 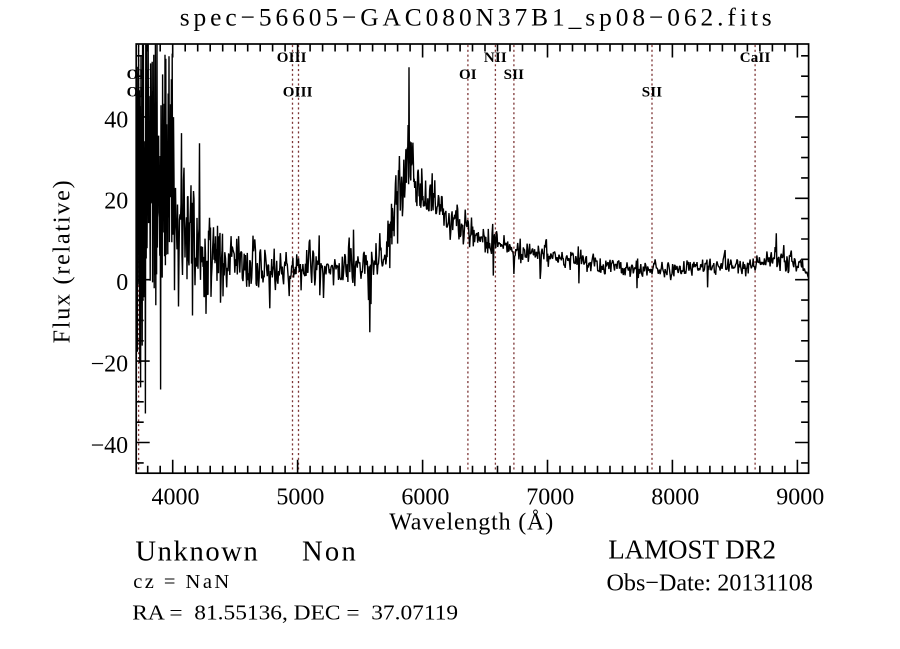 I want to click on svg-text: 5000, so click(x=300, y=498).